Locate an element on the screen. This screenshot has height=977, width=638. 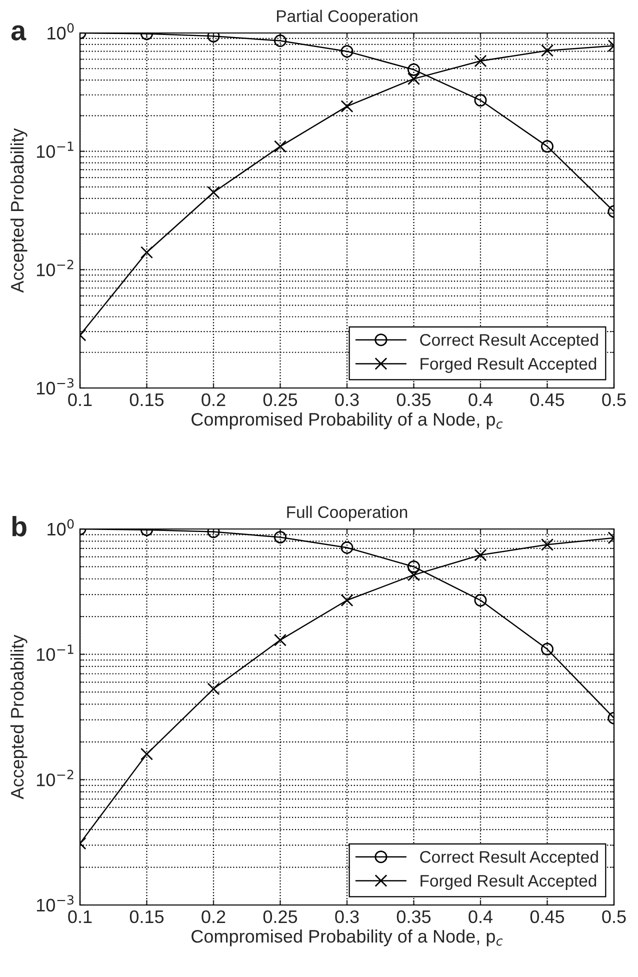
chart-title: Partial Cooperation is located at coordinates (347, 18).